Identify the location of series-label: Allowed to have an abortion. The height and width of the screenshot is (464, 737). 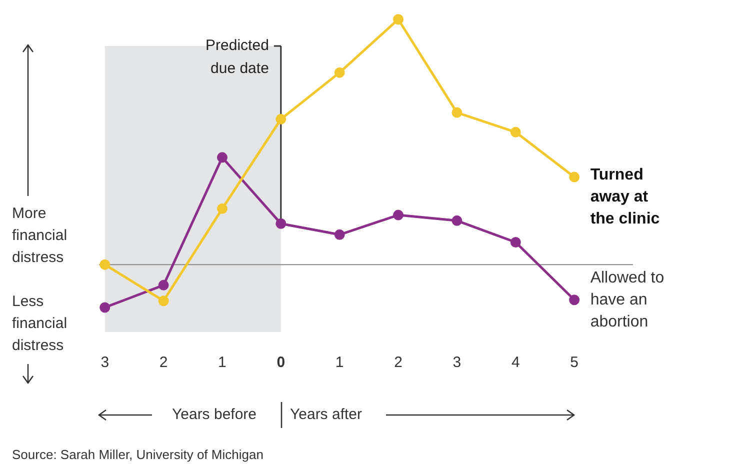
(627, 299).